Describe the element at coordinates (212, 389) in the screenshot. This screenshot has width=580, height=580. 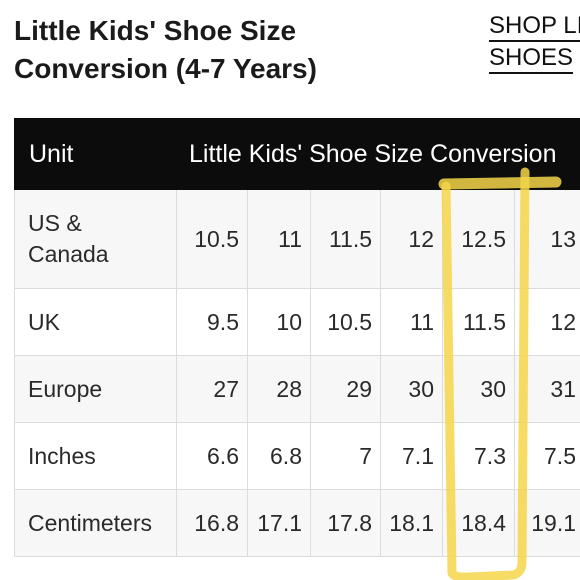
I see `size-cell: 27` at that location.